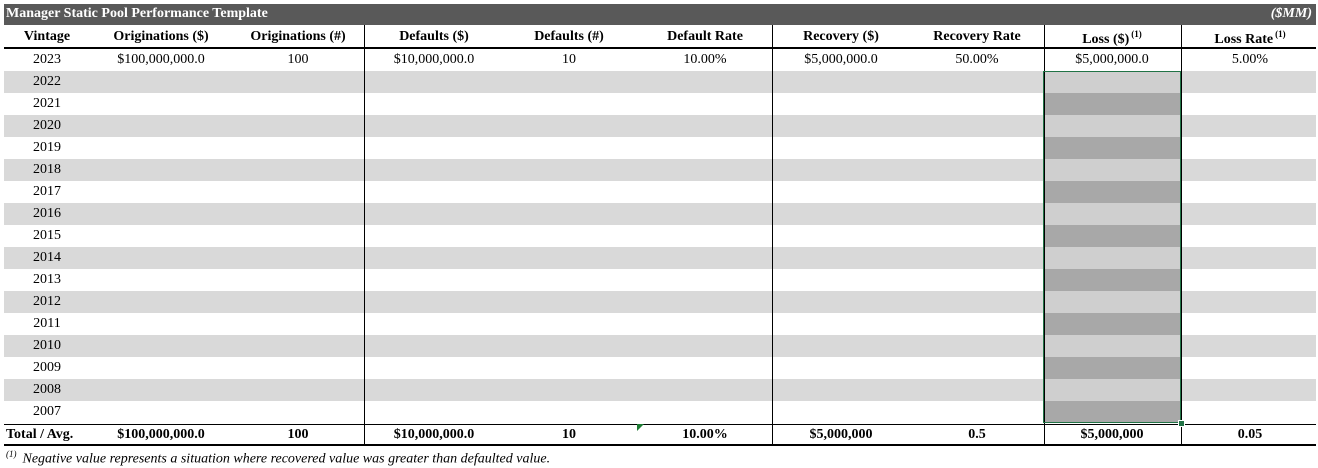 Image resolution: width=1318 pixels, height=468 pixels. Describe the element at coordinates (1181, 423) in the screenshot. I see `fill-handle` at that location.